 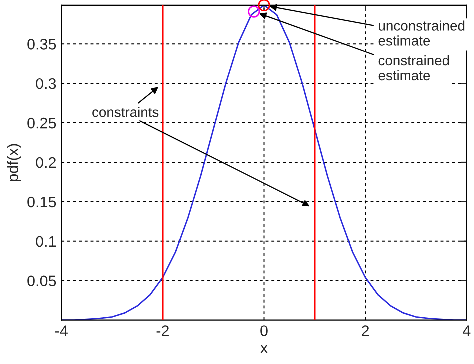 I want to click on x-tick-label: 4, so click(x=466, y=331).